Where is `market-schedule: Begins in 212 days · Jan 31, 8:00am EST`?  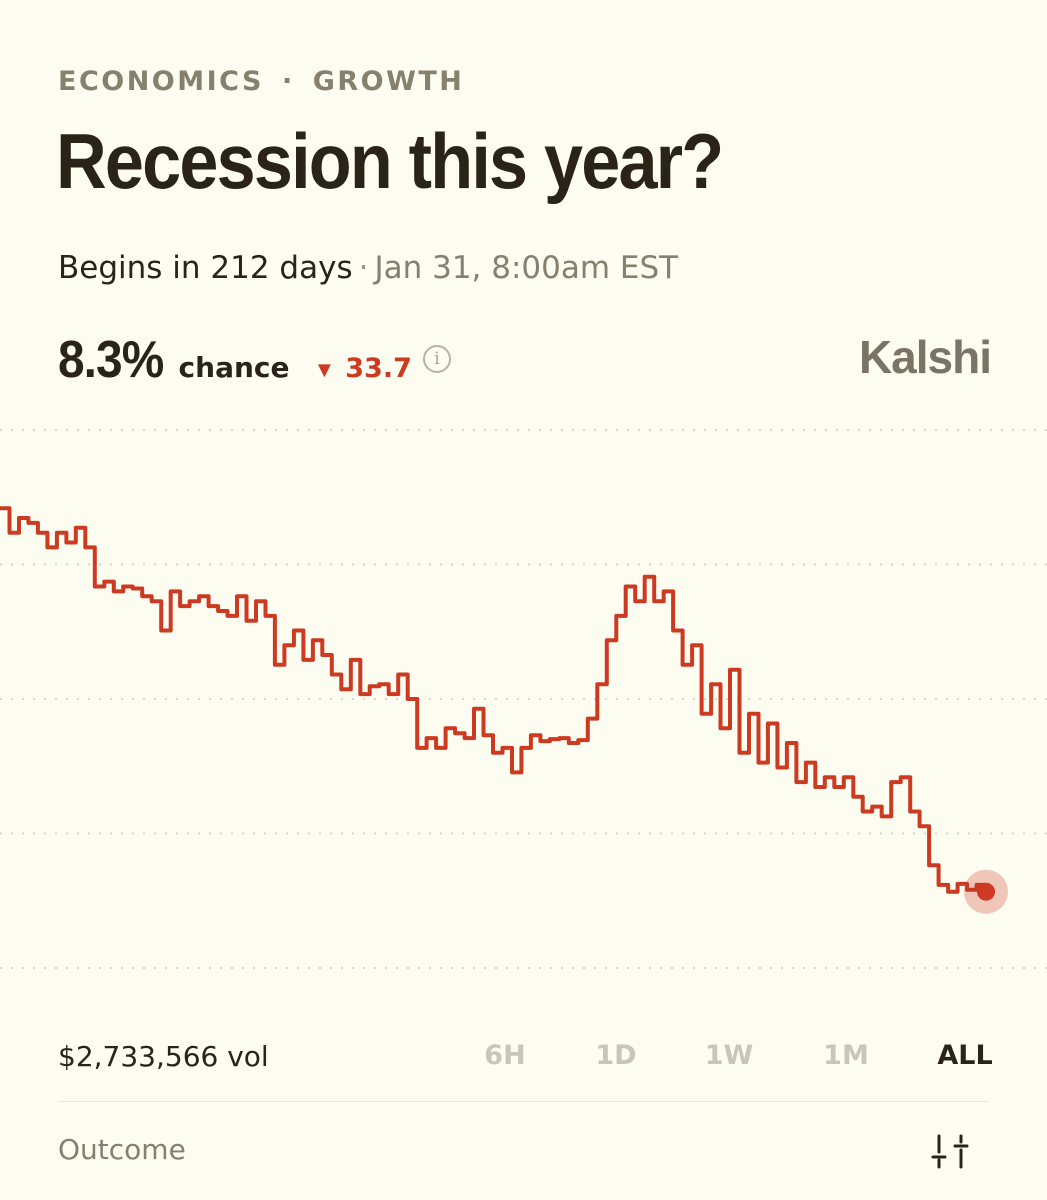
market-schedule: Begins in 212 days · Jan 31, 8:00am EST is located at coordinates (368, 268).